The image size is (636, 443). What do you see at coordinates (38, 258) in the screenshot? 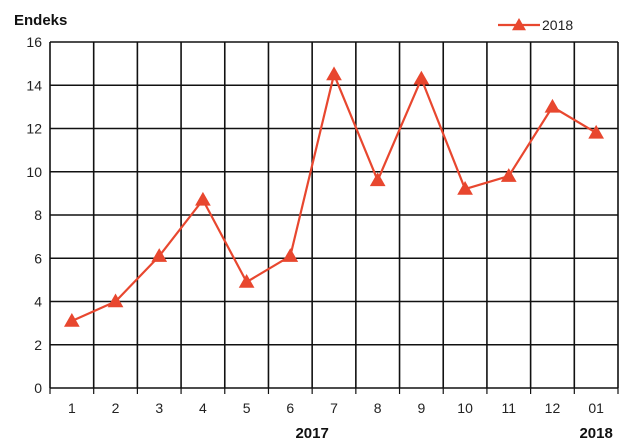
I see `y-tick-label-6: 6` at bounding box center [38, 258].